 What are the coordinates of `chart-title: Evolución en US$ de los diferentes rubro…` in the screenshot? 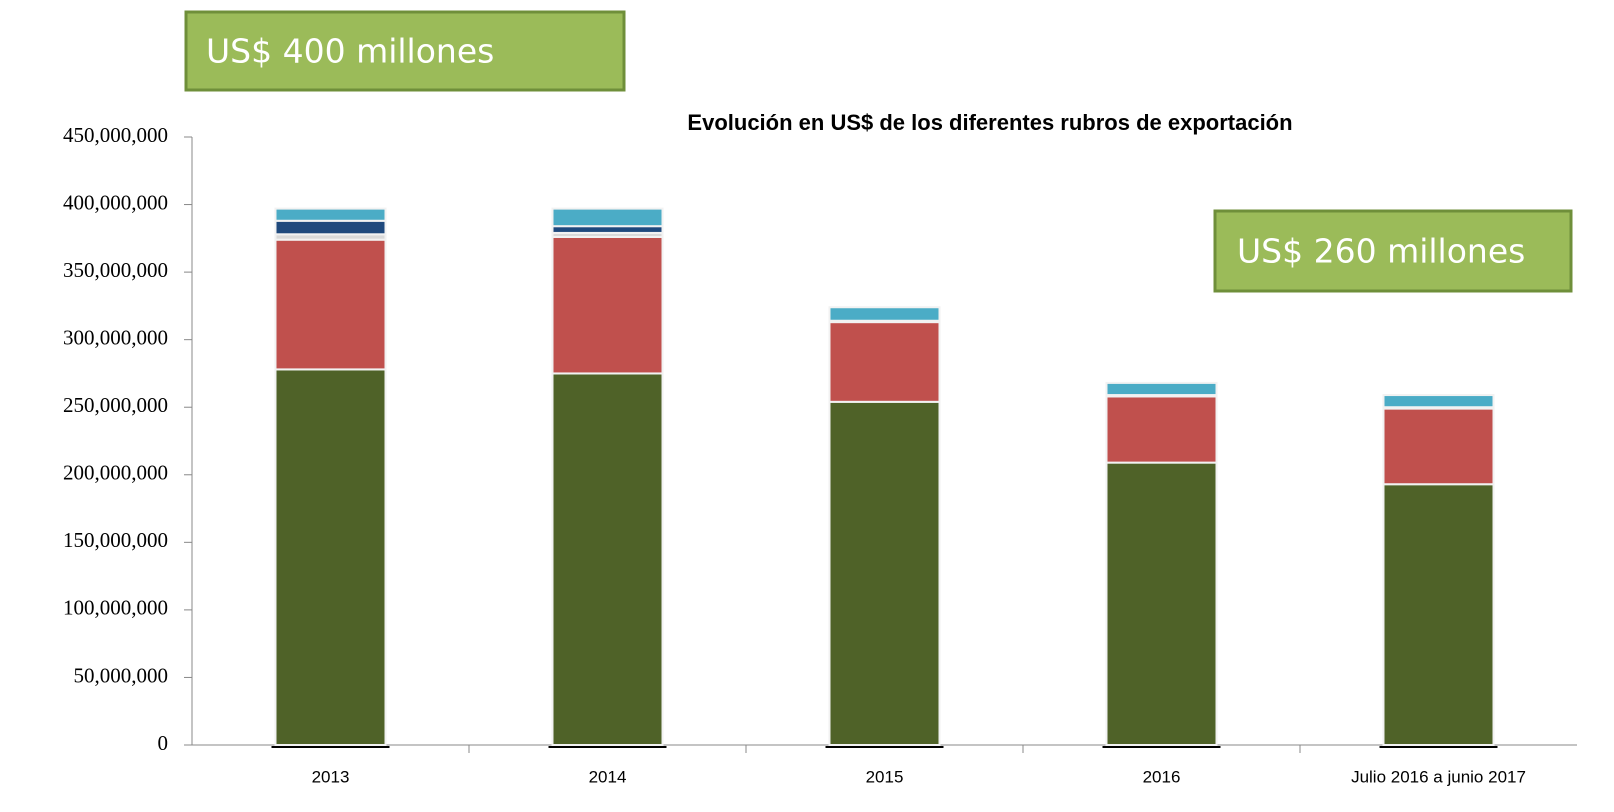 It's located at (989, 122).